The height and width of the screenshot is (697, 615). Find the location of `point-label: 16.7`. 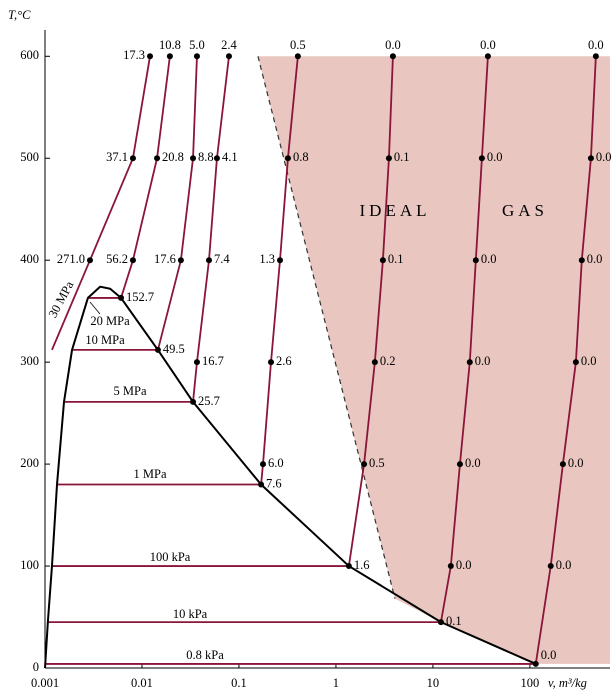

point-label: 16.7 is located at coordinates (213, 361).